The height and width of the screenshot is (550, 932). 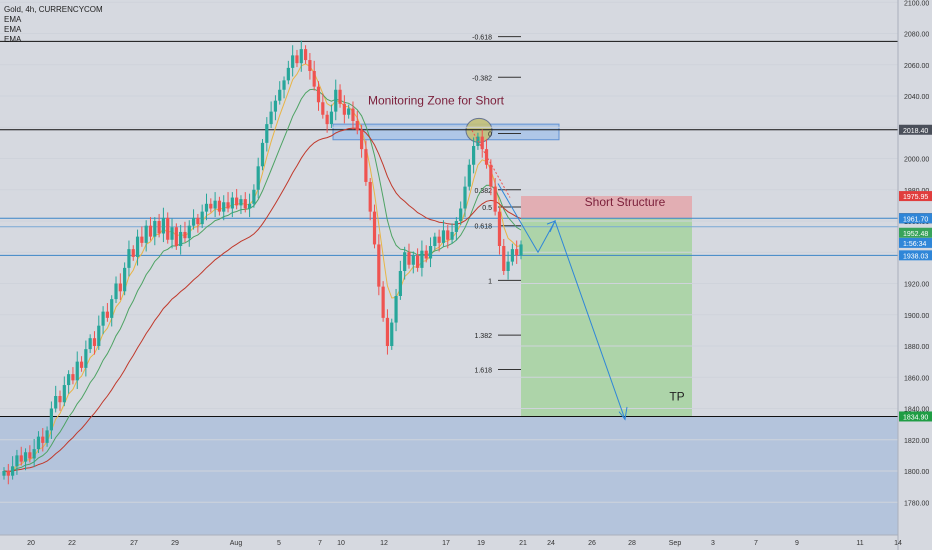 I want to click on indicator-ema-1: EMA, so click(x=13, y=19).